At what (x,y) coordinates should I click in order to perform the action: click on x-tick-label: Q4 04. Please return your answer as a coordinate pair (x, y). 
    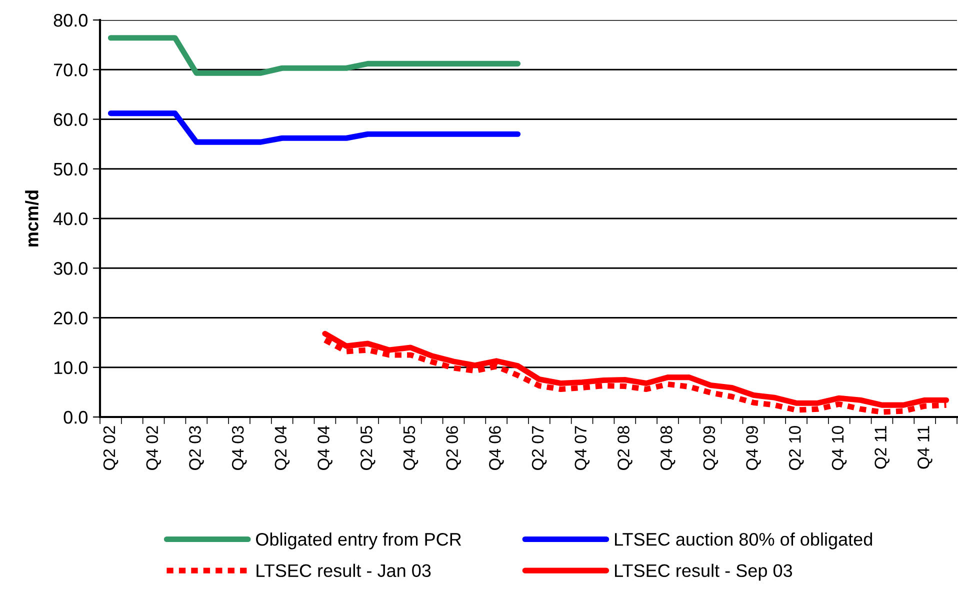
    Looking at the image, I should click on (325, 448).